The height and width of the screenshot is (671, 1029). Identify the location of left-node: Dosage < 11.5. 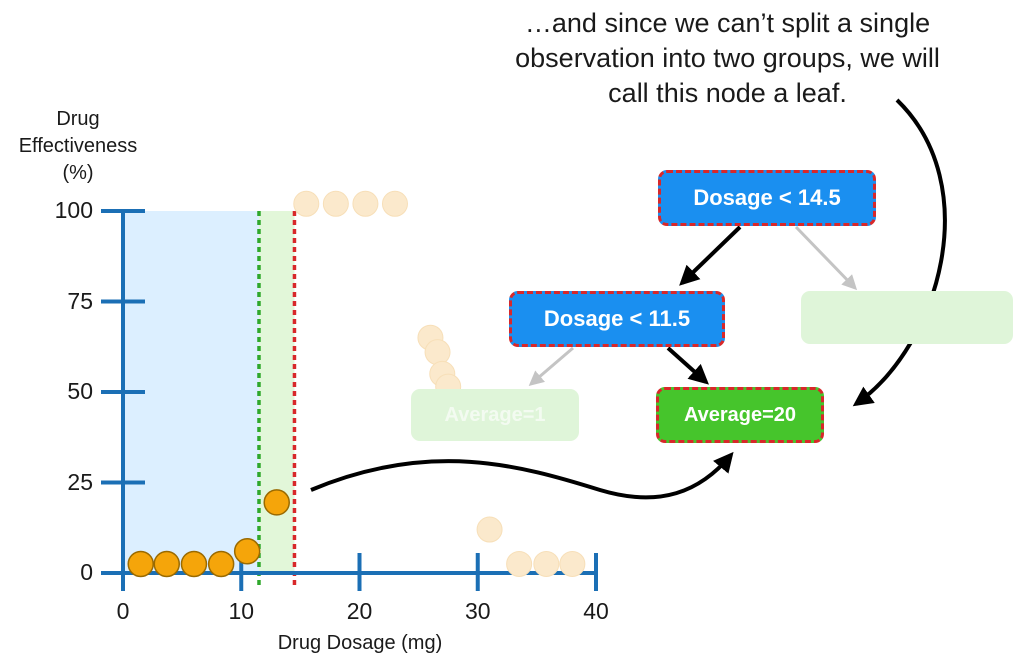
(617, 319).